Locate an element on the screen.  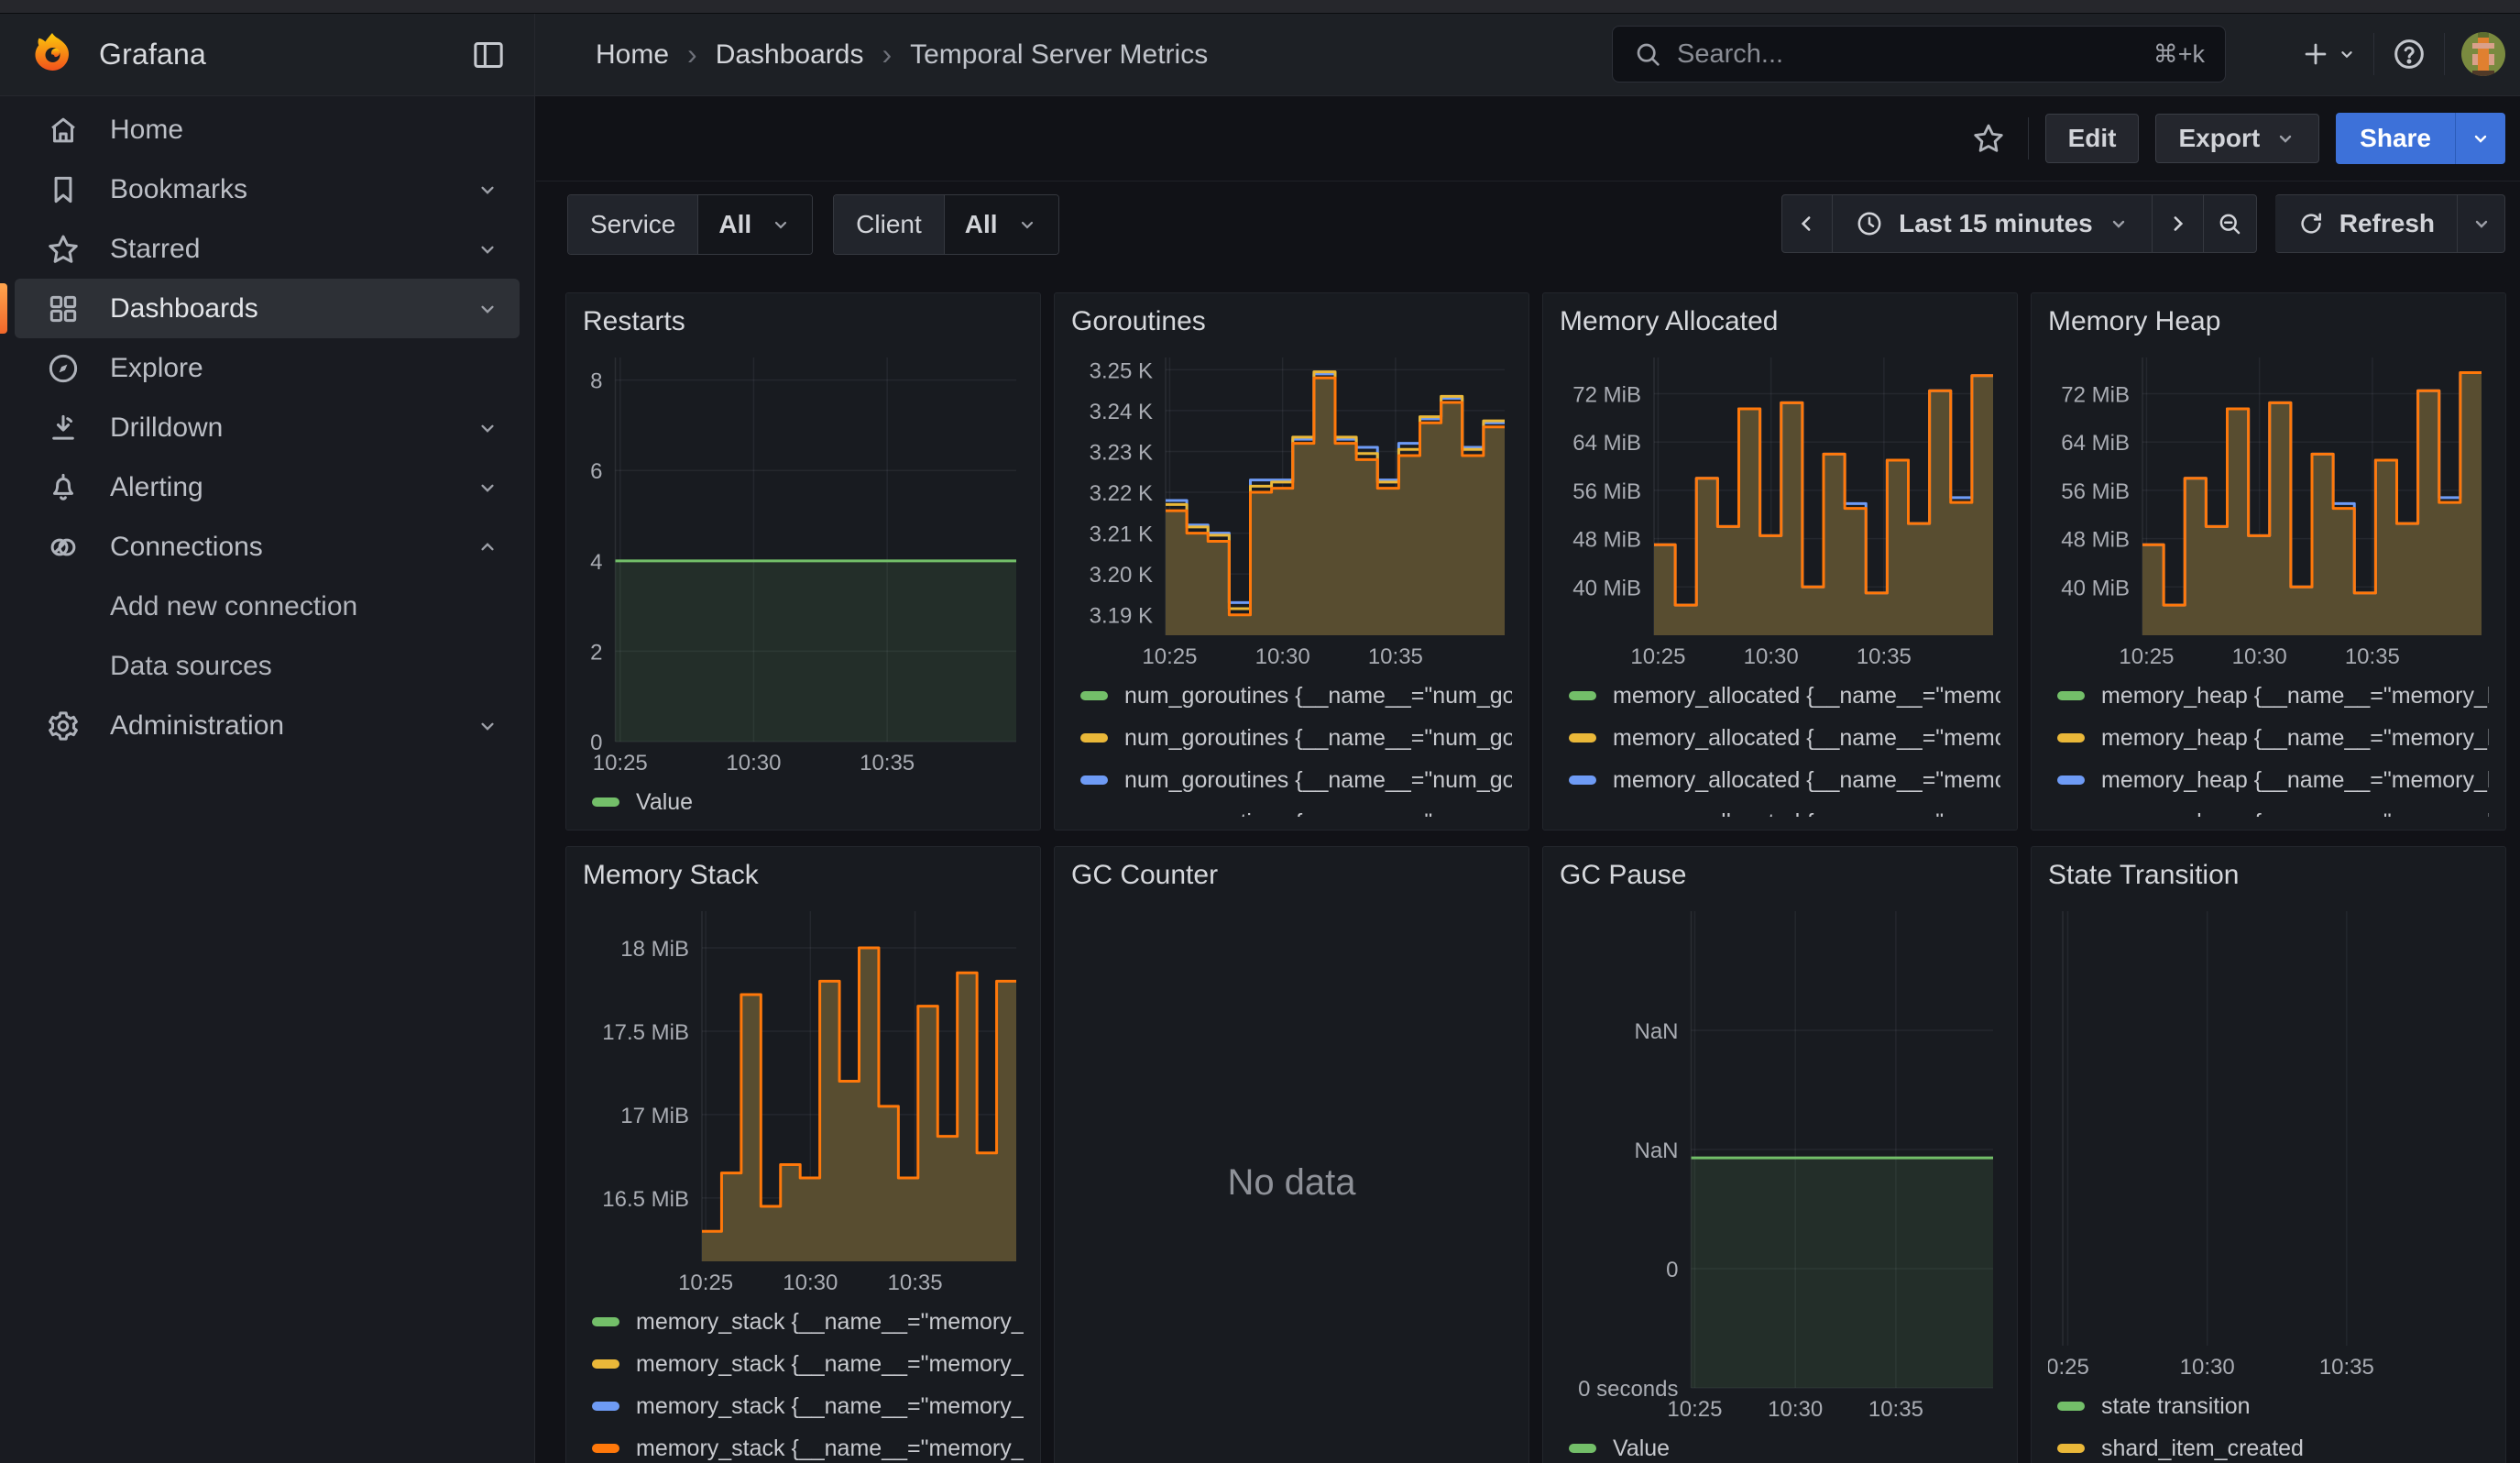
svg-text: 56 MiB is located at coordinates (2095, 491).